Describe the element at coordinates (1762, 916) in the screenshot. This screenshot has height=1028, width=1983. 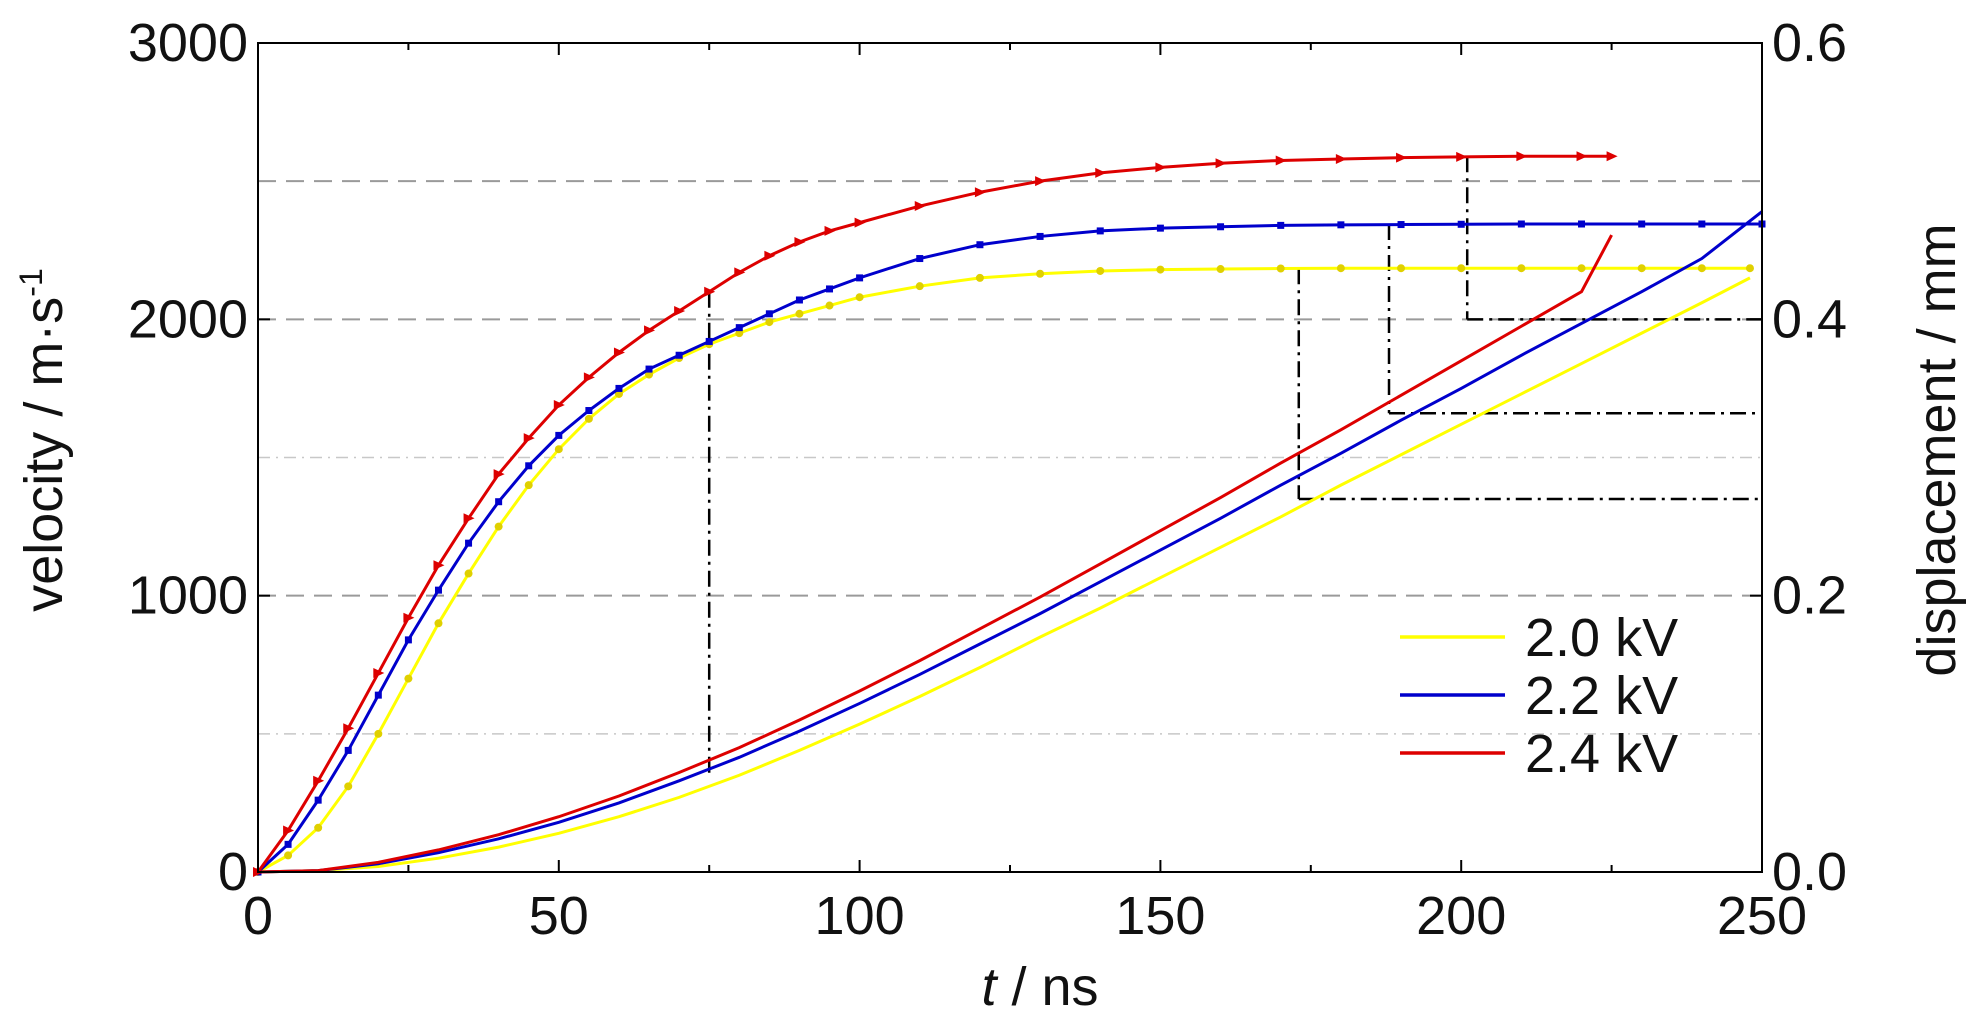
I see `x-tick-label: 250` at that location.